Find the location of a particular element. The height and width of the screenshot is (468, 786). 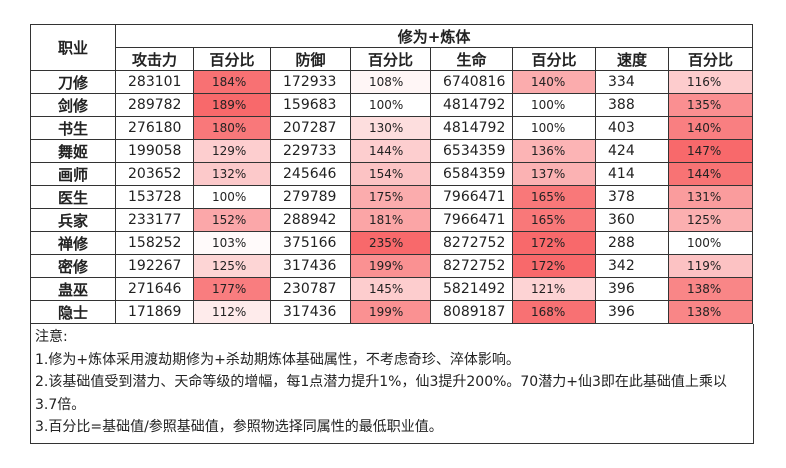

percent-cell: 112% is located at coordinates (232, 312).